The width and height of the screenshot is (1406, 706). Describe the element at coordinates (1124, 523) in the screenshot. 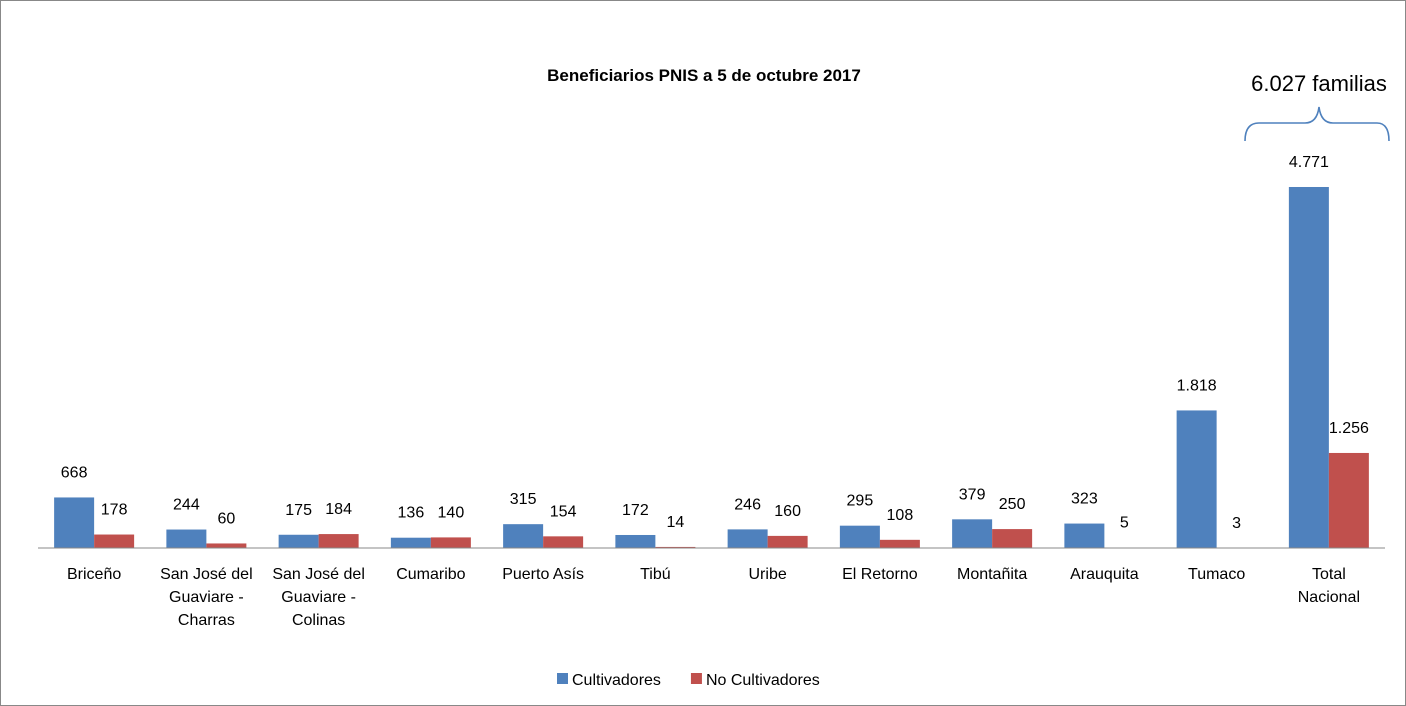

I see `data-label: 5` at that location.